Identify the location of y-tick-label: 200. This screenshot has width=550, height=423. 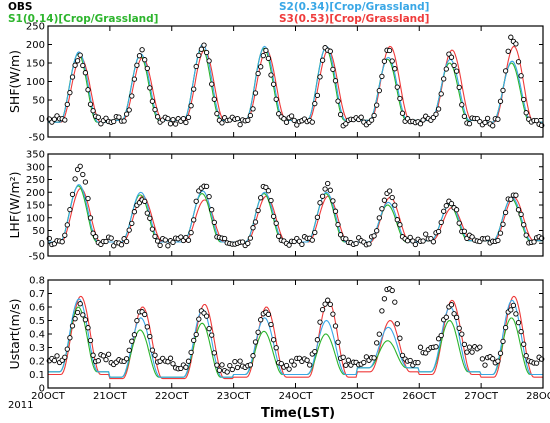
(35, 45).